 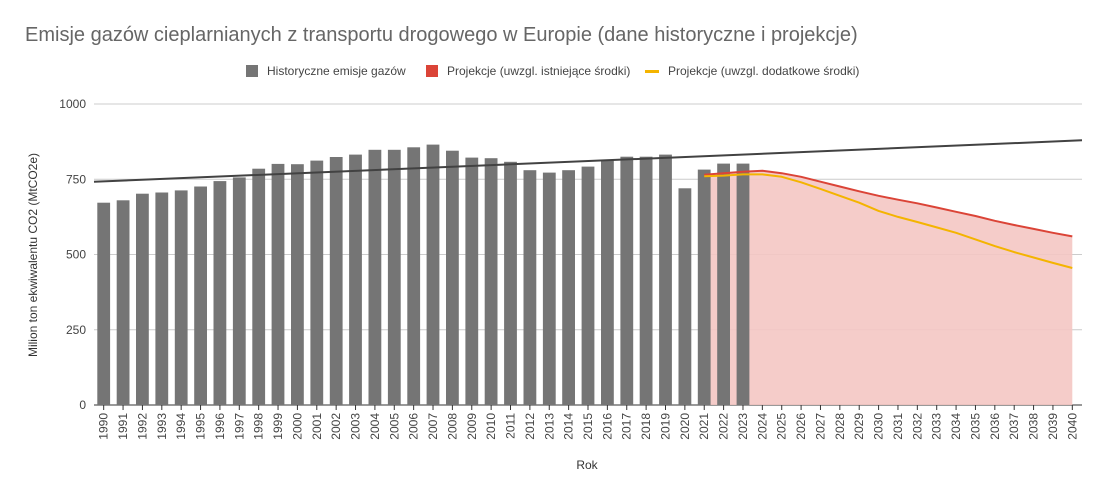 What do you see at coordinates (587, 465) in the screenshot?
I see `x-axis-label: Rok` at bounding box center [587, 465].